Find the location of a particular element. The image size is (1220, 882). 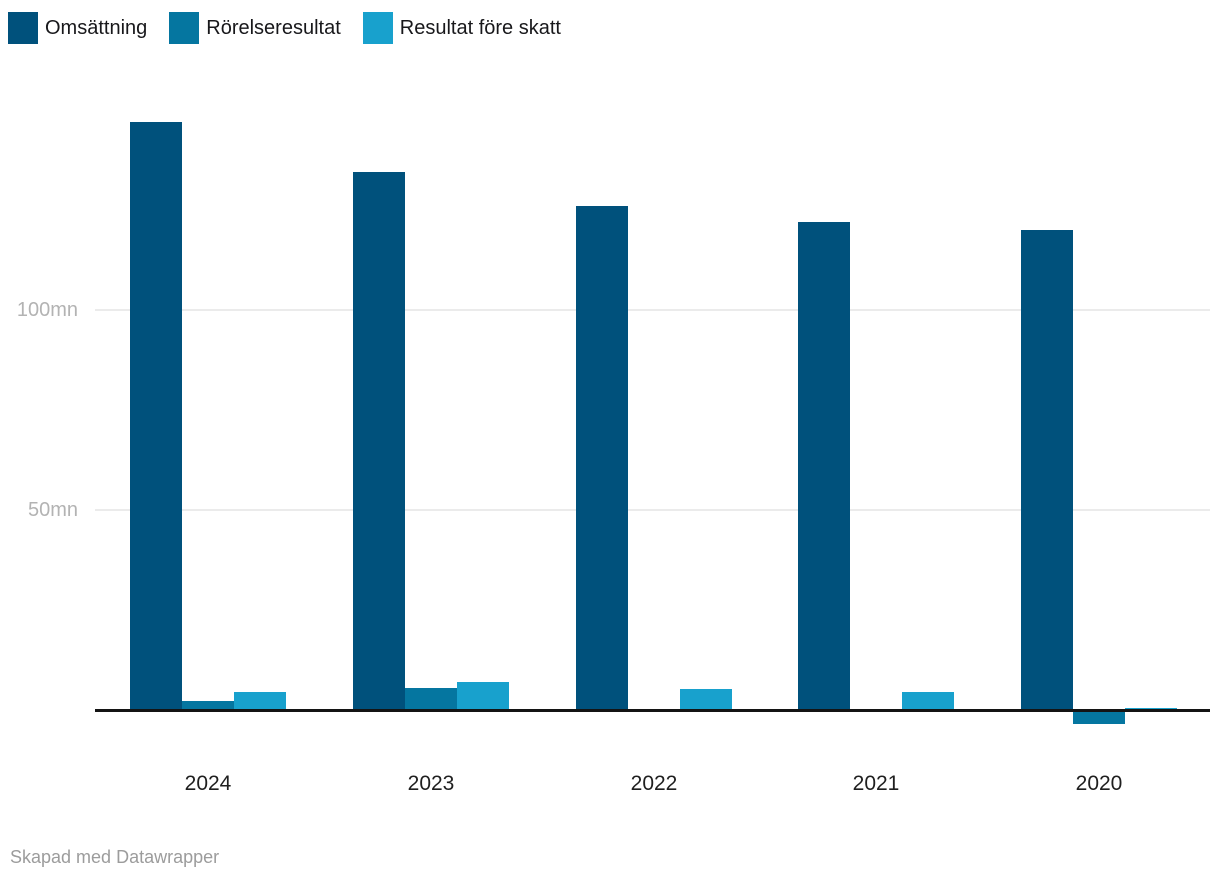

legend-label: Resultat före skatt is located at coordinates (480, 28).